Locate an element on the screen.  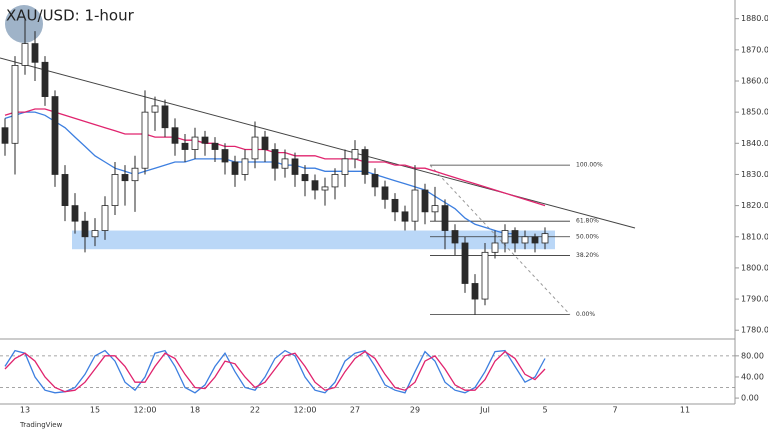
x-tick-label: 27 is located at coordinates (355, 410).